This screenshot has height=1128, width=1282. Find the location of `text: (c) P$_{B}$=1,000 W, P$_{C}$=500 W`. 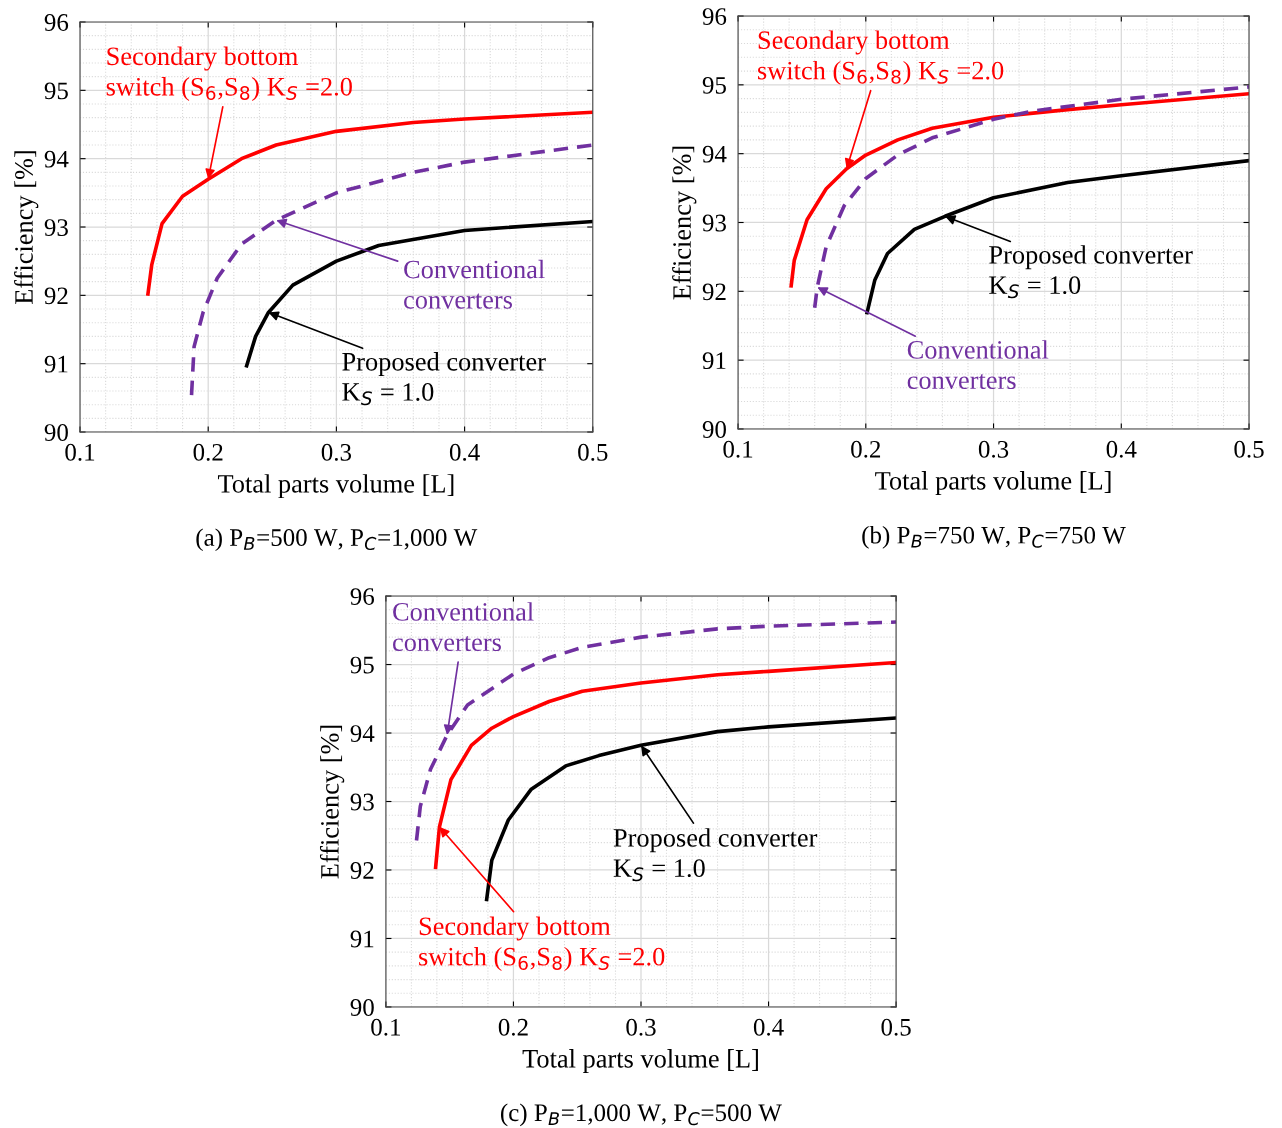

text: (c) P$_{B}$=1,000 W, P$_{C}$=500 W is located at coordinates (641, 1115).